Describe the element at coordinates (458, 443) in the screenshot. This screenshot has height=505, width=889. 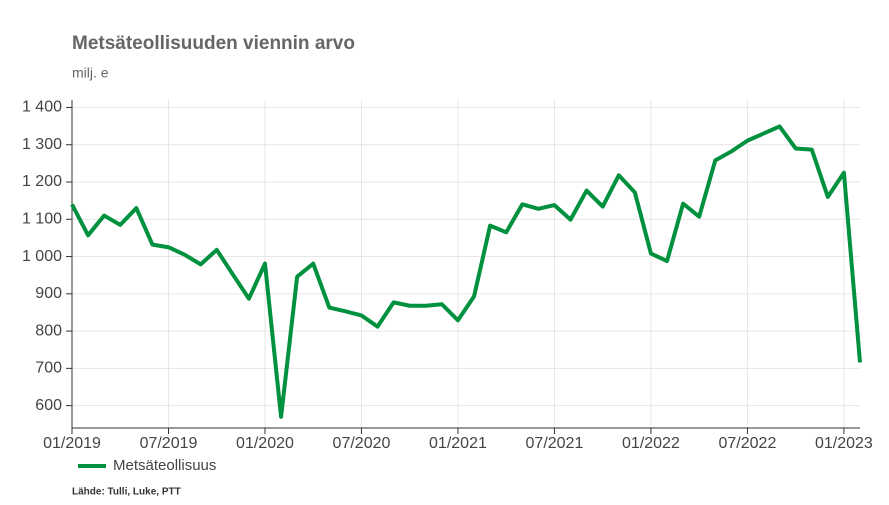
I see `x-tick-label: 01/2021` at that location.